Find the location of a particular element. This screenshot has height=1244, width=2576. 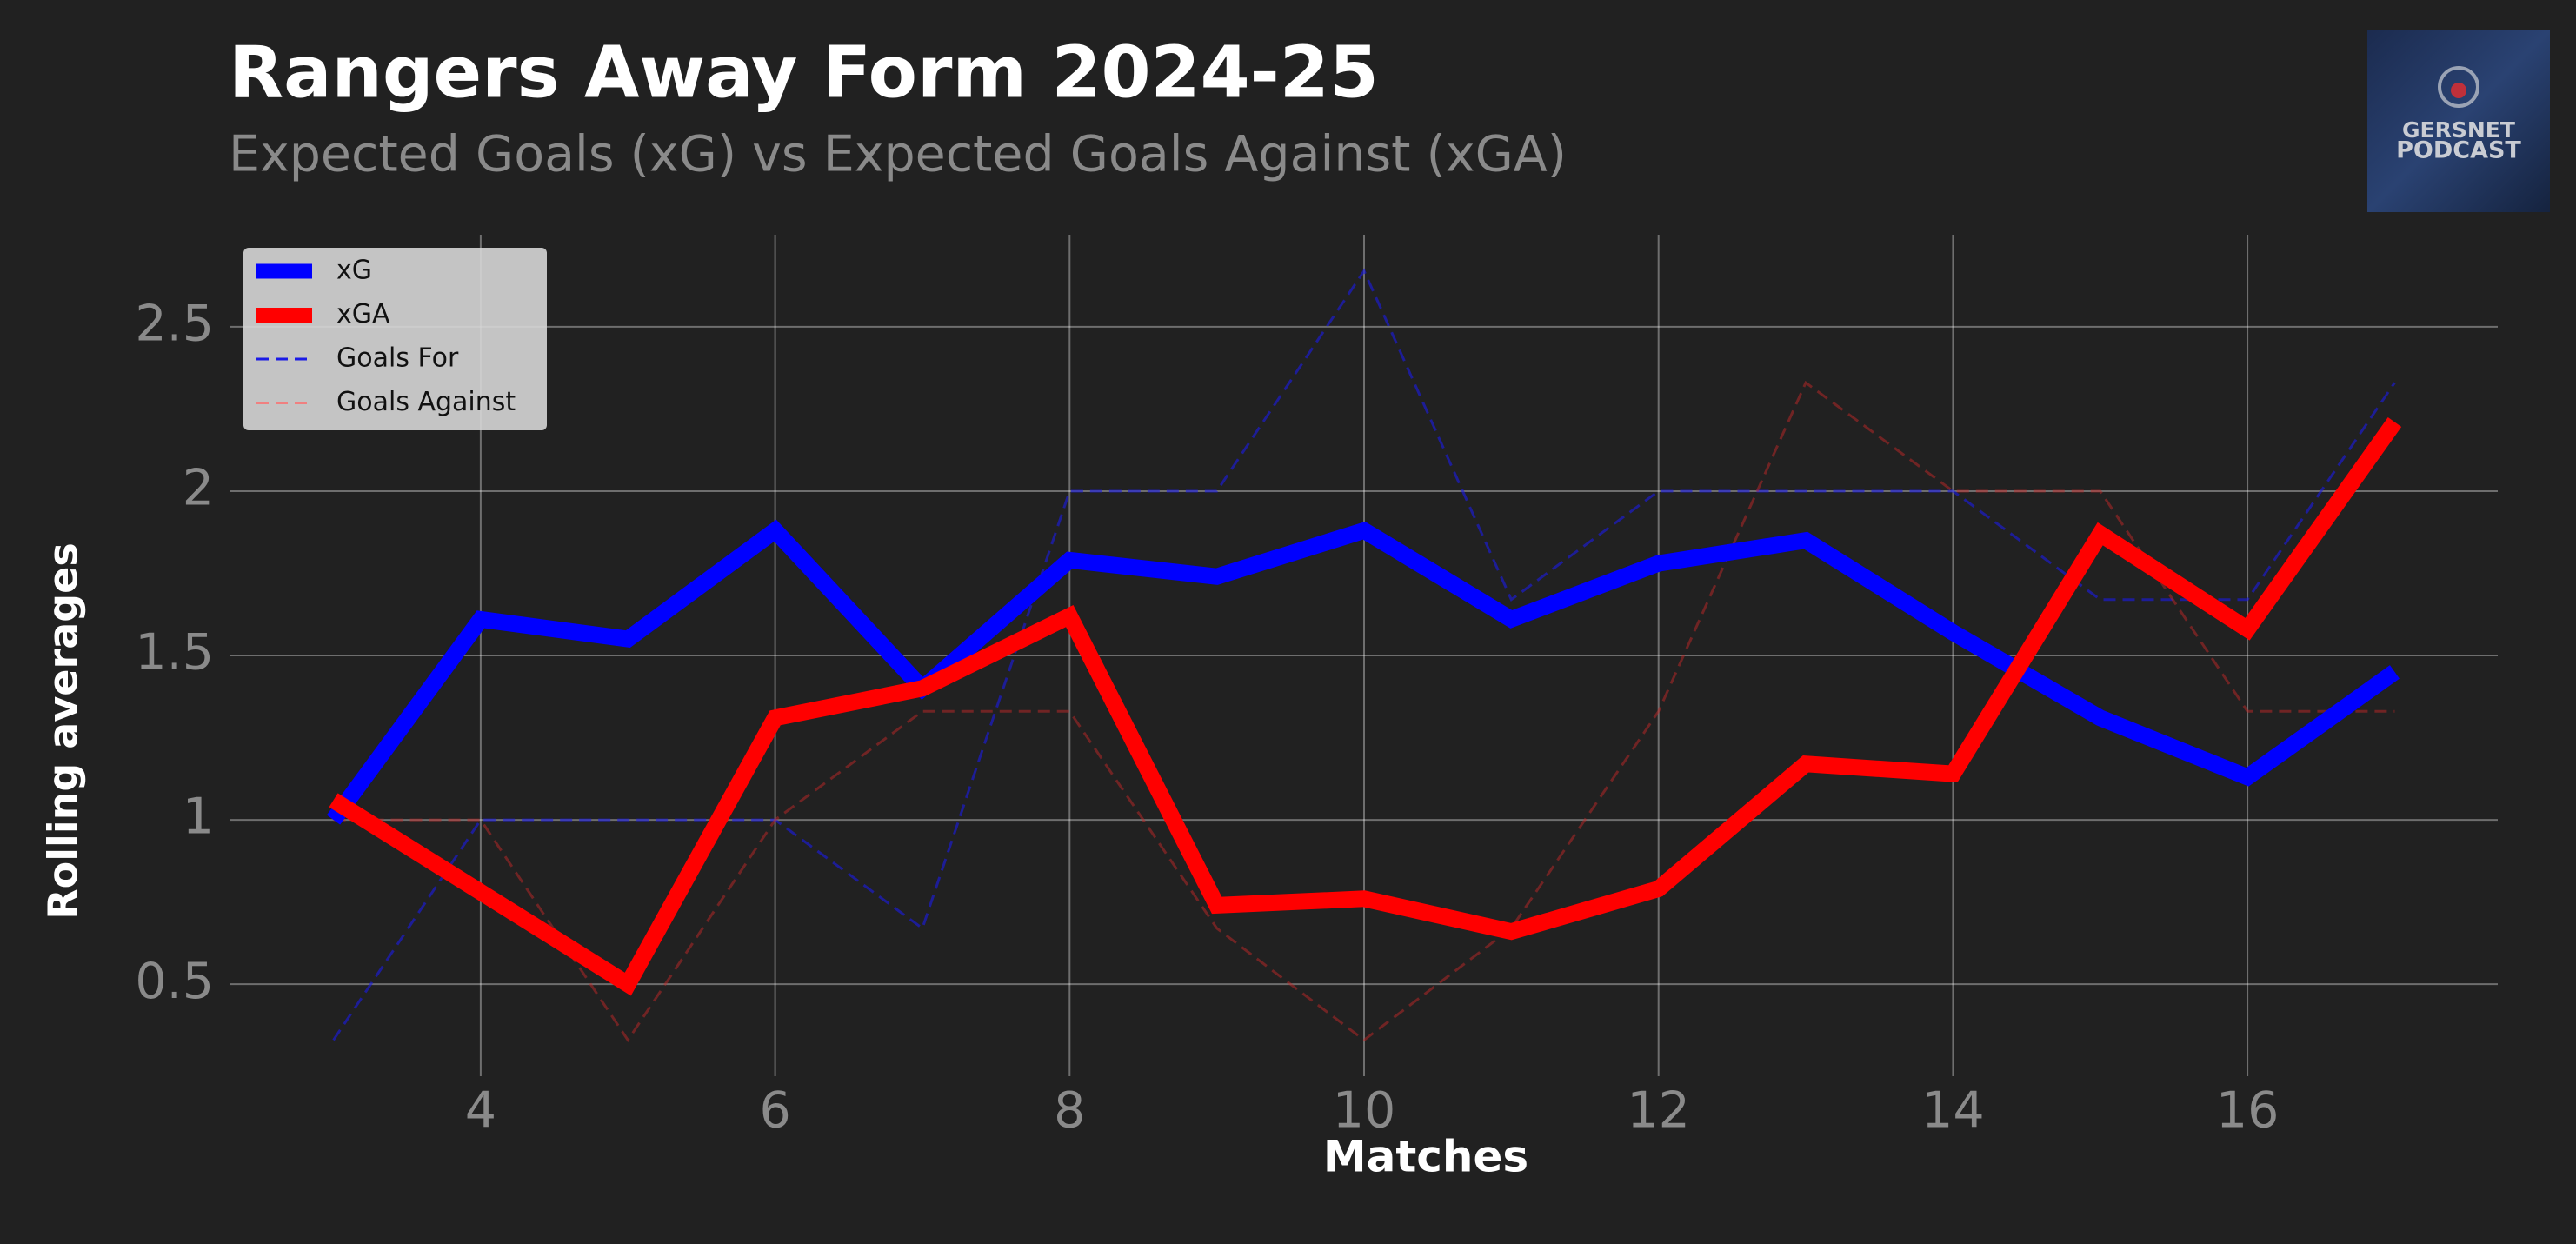

legend: xG xGA Goals For Goals Against is located at coordinates (395, 339).